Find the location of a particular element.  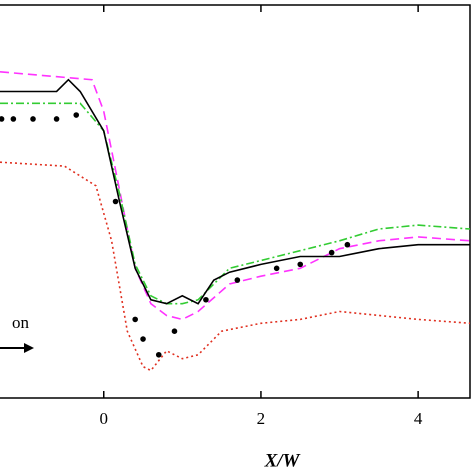

annotation: on is located at coordinates (21, 322).